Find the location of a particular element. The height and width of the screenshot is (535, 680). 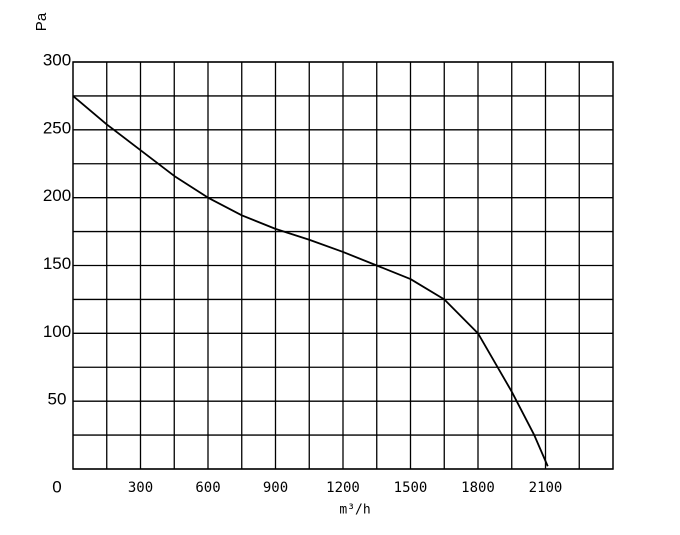

y-axis-label: Pa is located at coordinates (41, 21).